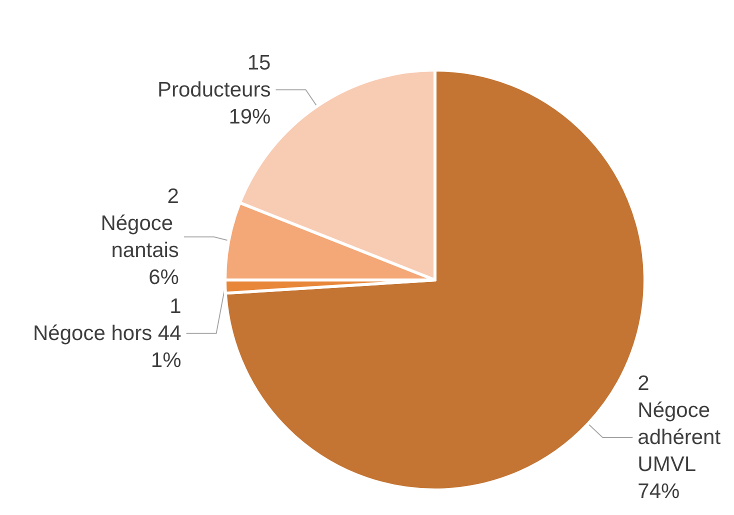  Describe the element at coordinates (682, 424) in the screenshot. I see `slice-label: 2 Négoce adhérent UMVL` at that location.